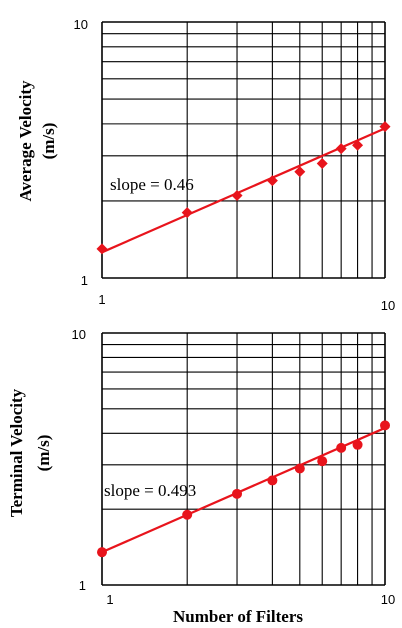 The height and width of the screenshot is (628, 402). Describe the element at coordinates (16, 452) in the screenshot. I see `y-axis-label-line1: Terminal Velocity` at that location.